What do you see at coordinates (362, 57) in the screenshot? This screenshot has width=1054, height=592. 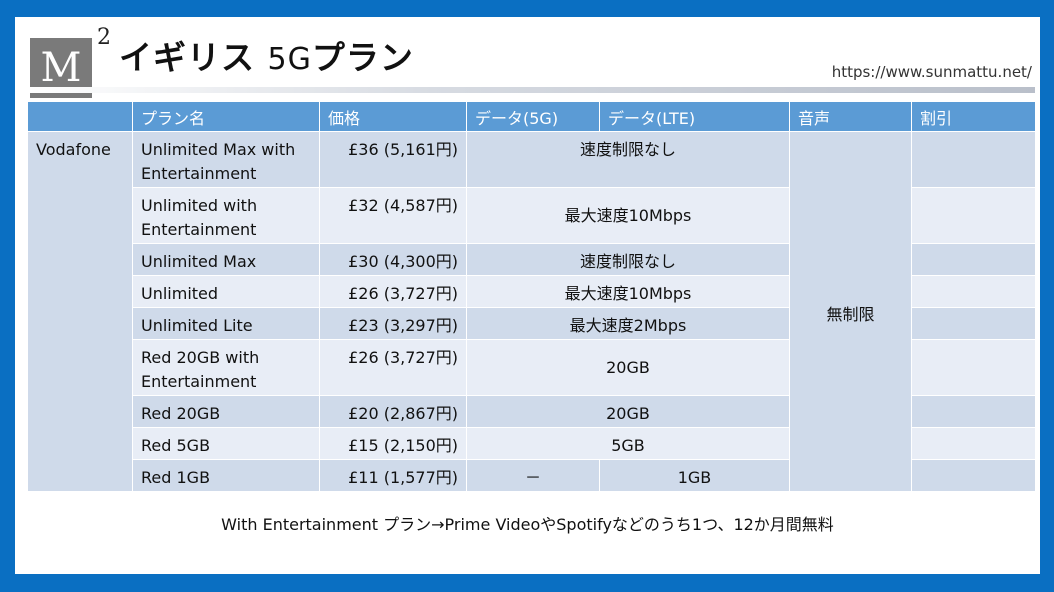 I see `title-suffix: プラン` at bounding box center [362, 57].